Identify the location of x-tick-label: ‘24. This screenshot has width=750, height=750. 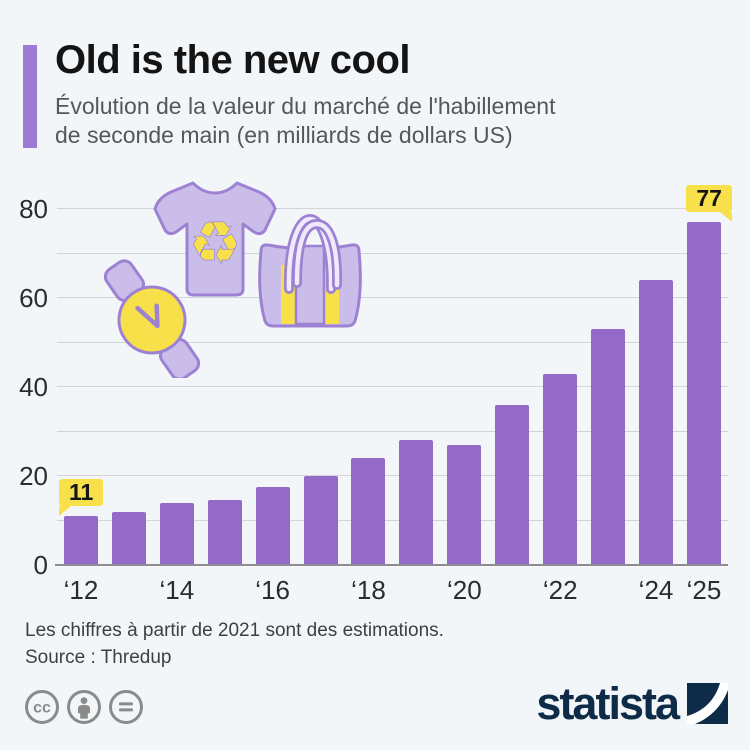
(656, 590).